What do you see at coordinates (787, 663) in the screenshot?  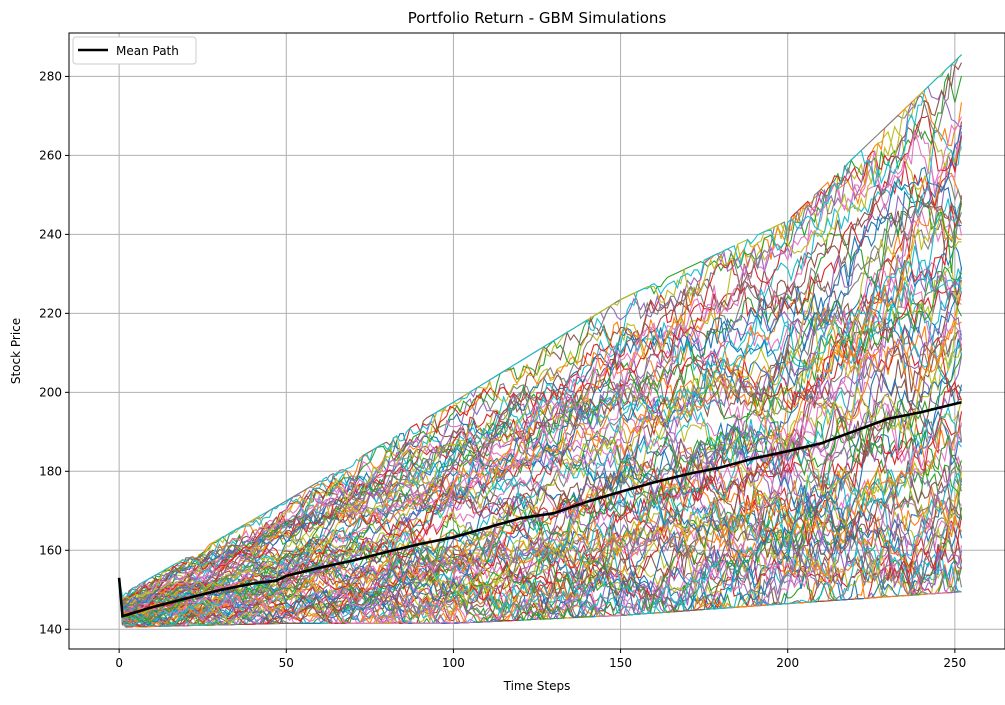 I see `x-tick-label: 200` at bounding box center [787, 663].